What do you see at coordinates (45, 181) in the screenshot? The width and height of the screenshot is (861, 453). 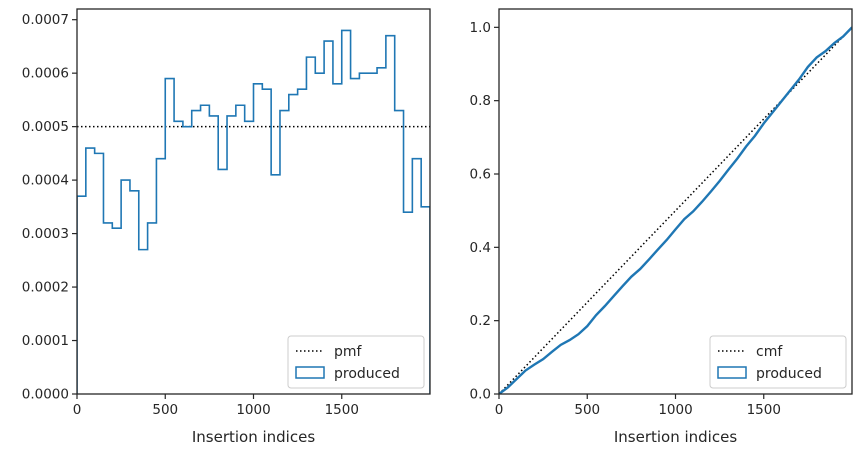 I see `y-tick-label: 0.0004` at bounding box center [45, 181].